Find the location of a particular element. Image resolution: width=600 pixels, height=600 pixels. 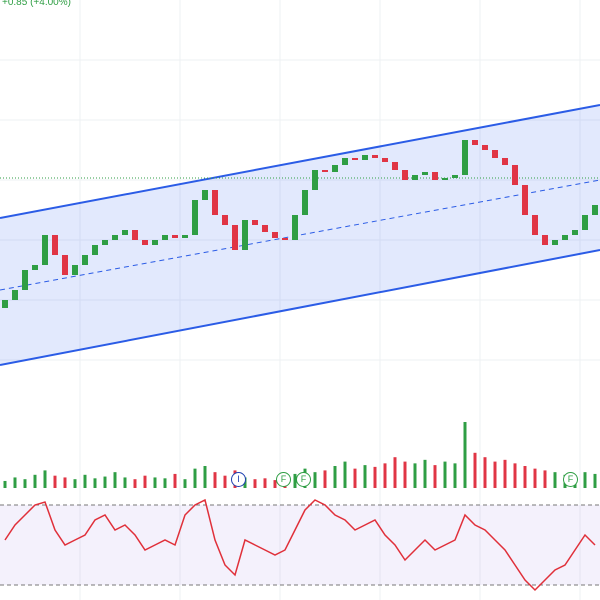

rsi-band is located at coordinates (300, 545).